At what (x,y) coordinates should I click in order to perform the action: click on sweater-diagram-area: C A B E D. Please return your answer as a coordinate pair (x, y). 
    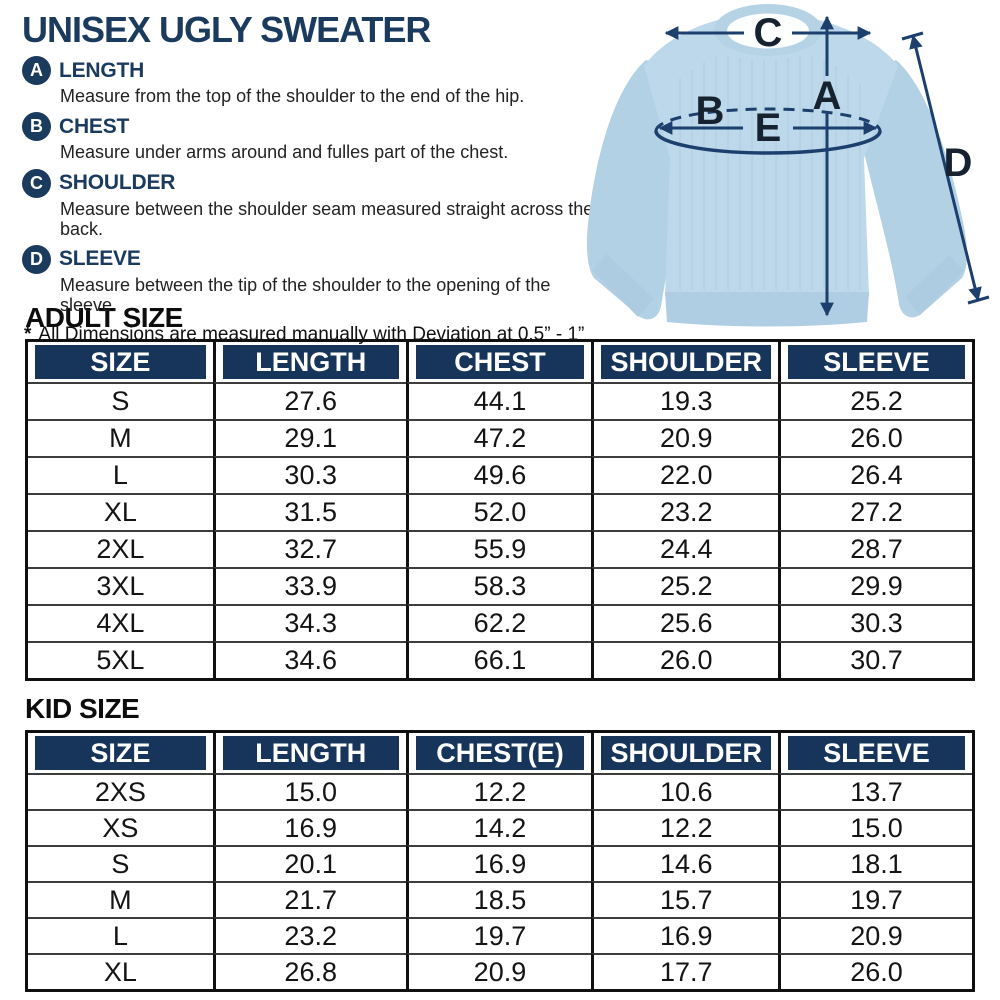
    Looking at the image, I should click on (790, 165).